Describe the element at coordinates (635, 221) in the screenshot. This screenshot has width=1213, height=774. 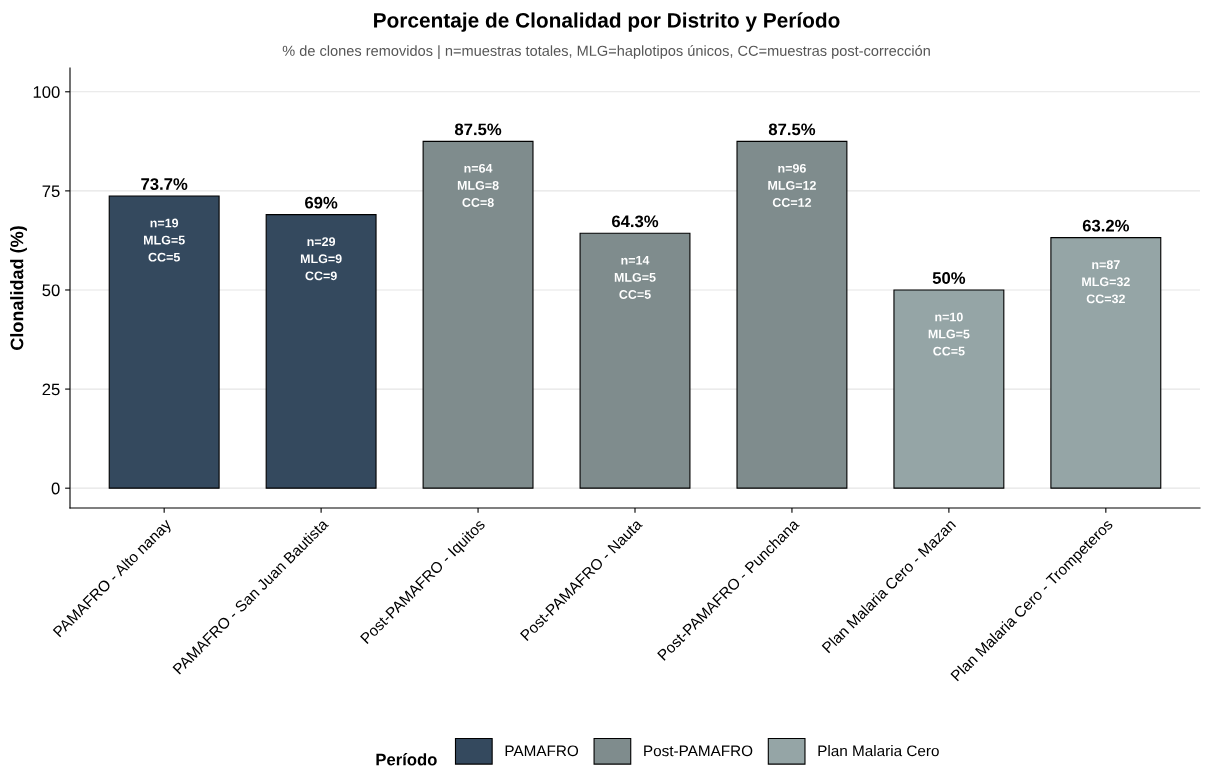
I see `data-label: 64.3%` at that location.